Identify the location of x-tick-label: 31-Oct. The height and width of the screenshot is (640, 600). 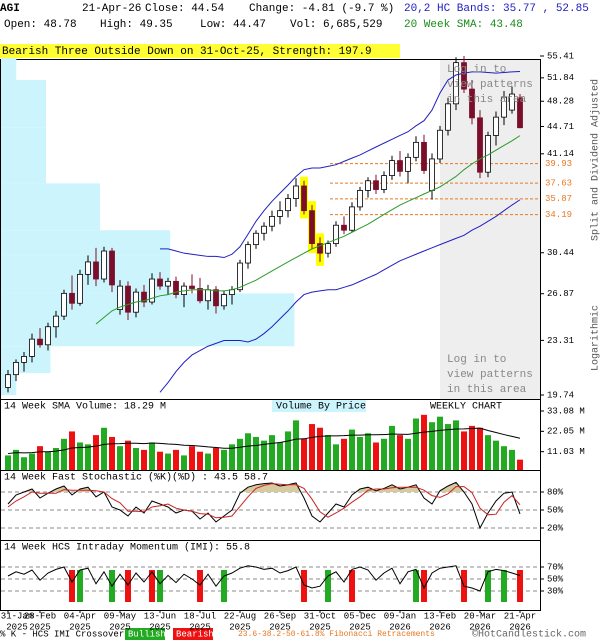
(320, 616).